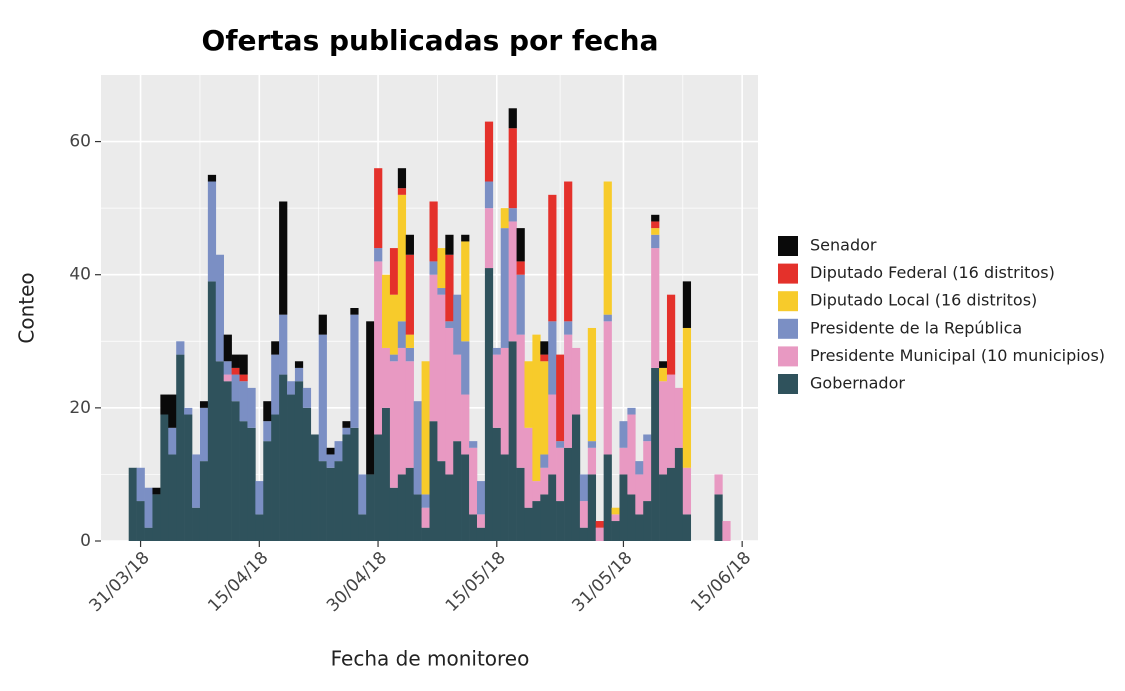  What do you see at coordinates (923, 300) in the screenshot?
I see `legend-label: Diputado Local (16 distritos)` at bounding box center [923, 300].